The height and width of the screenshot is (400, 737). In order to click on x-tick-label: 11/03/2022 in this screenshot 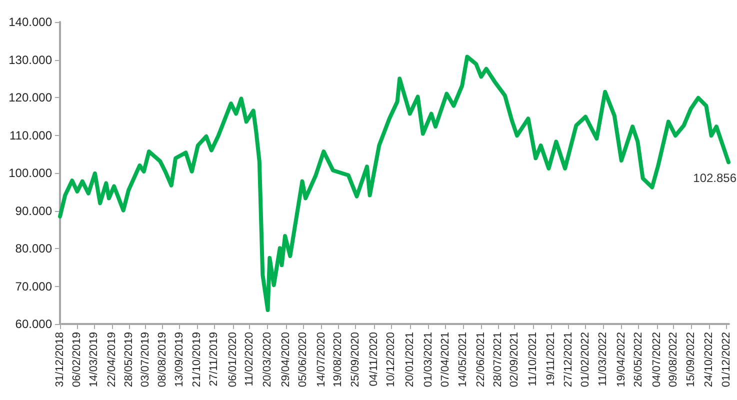, I will do `click(603, 359)`.